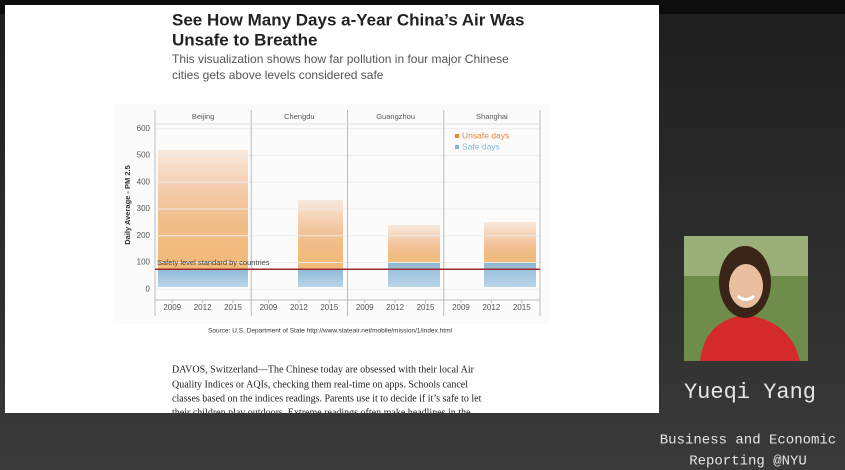 The height and width of the screenshot is (470, 845). I want to click on presenter-name: Yueqi Yang, so click(750, 392).